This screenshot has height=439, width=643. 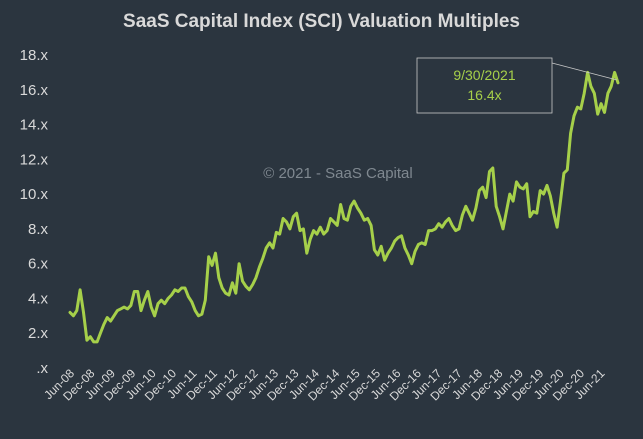 I want to click on watermark: © 2021 - SaaS Capital, so click(x=337, y=173).